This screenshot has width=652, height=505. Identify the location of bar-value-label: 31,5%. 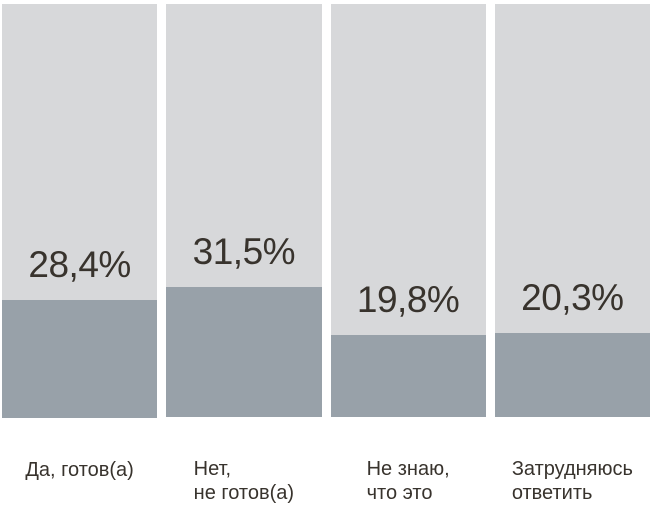
(244, 251).